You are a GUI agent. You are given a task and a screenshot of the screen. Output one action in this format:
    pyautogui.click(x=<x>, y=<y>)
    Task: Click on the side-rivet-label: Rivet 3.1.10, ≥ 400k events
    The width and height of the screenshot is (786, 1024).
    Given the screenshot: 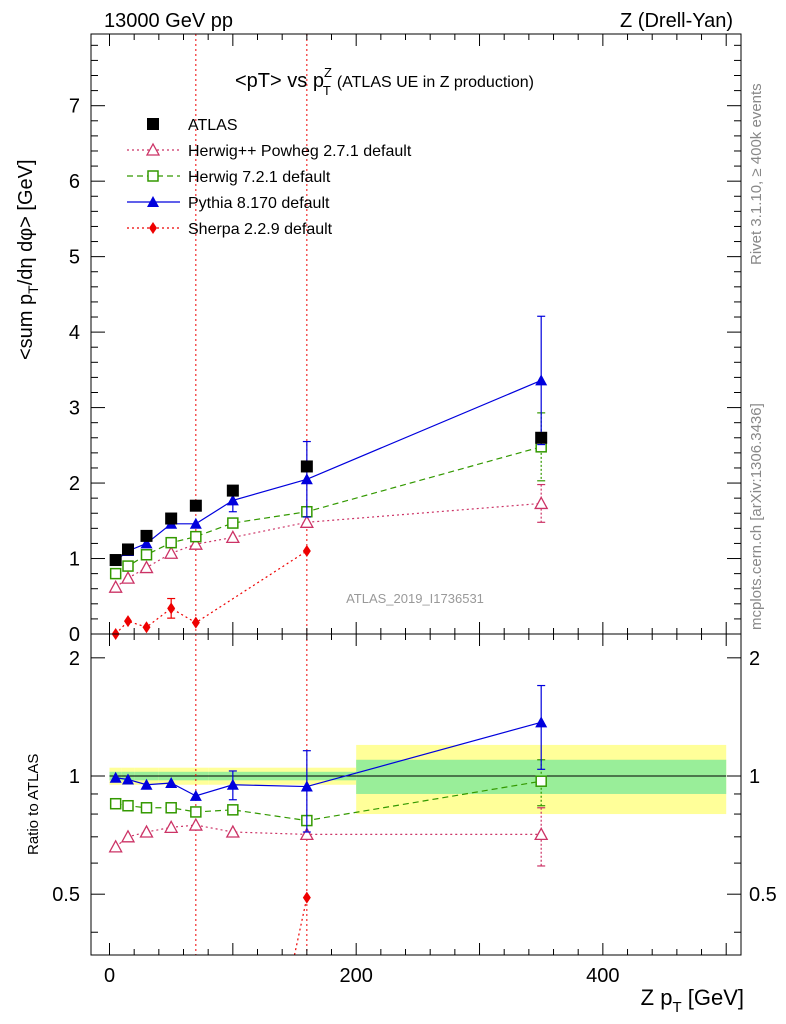 What is the action you would take?
    pyautogui.click(x=756, y=174)
    